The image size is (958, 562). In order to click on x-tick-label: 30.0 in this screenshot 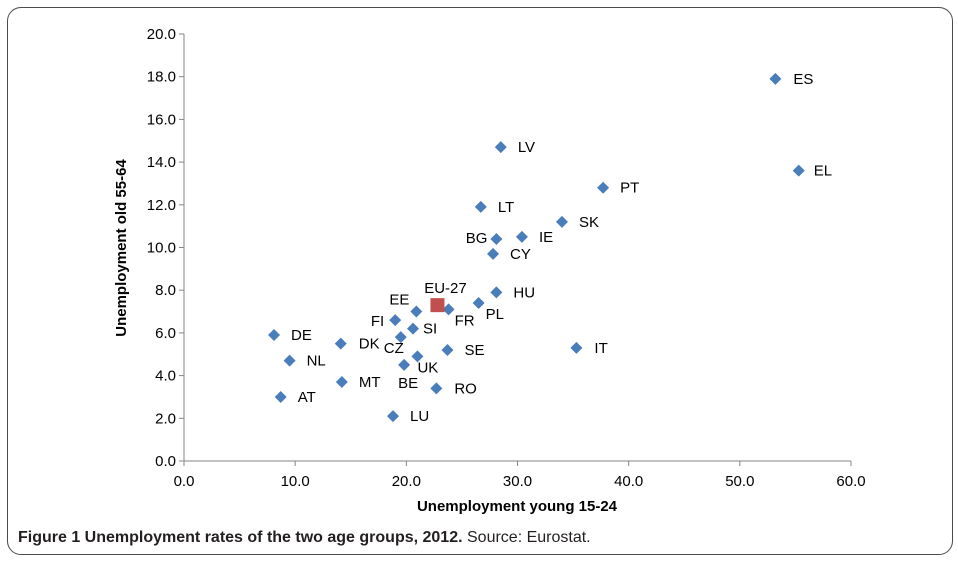, I will do `click(517, 481)`.